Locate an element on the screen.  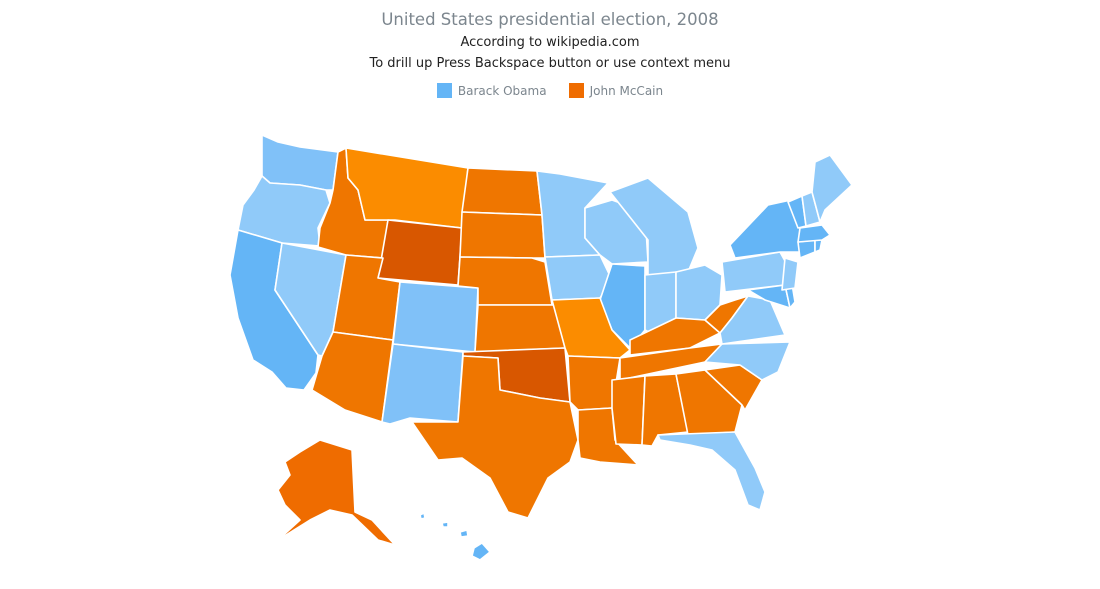
state-kansas is located at coordinates (520, 328).